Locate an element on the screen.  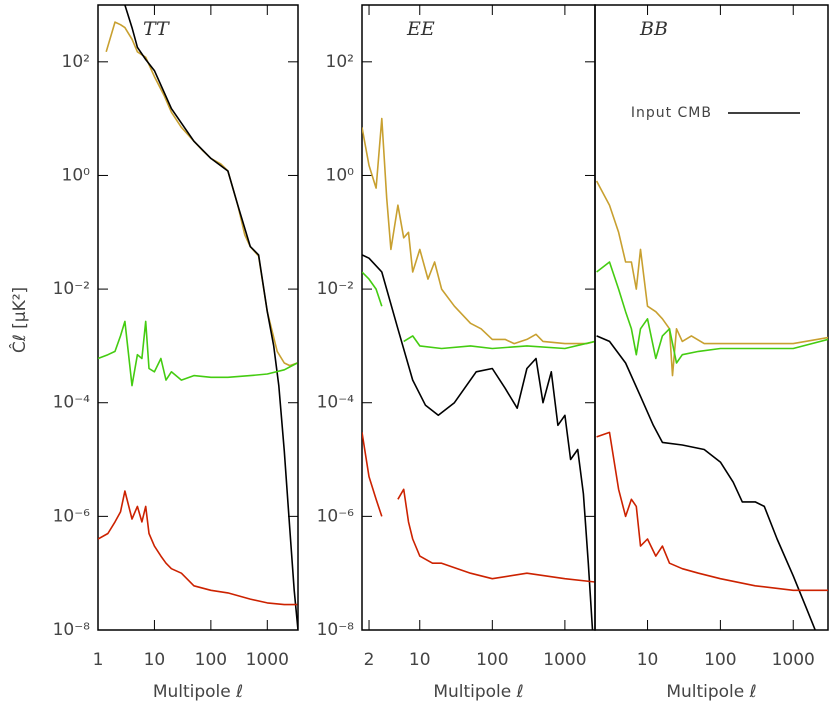
y-axis-label: Ĉℓ [μK²] is located at coordinates (19, 320).